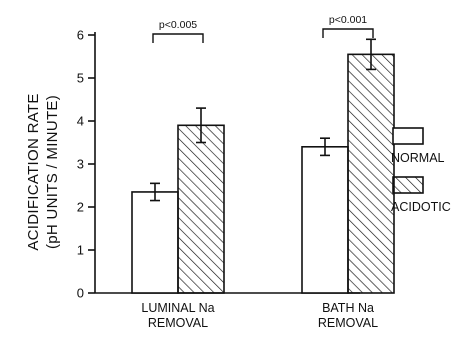  What do you see at coordinates (86, 164) in the screenshot?
I see `y-ticks: 0 1 2 3 4 5 6` at bounding box center [86, 164].